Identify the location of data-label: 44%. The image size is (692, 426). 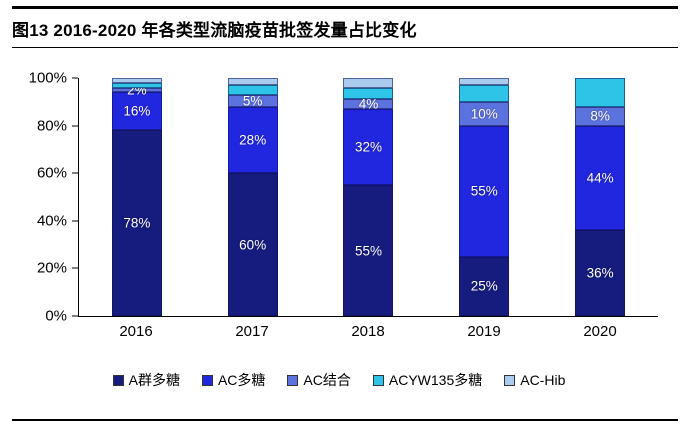
(600, 178).